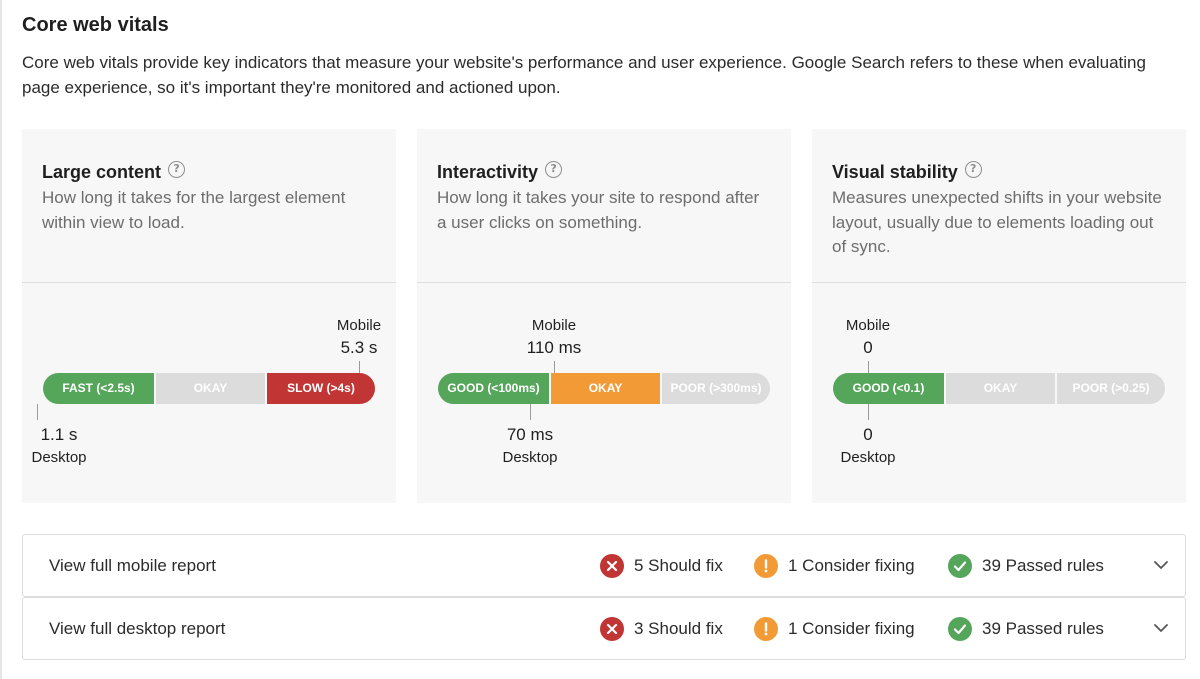  I want to click on vital-card-title-text: Large content, so click(102, 172).